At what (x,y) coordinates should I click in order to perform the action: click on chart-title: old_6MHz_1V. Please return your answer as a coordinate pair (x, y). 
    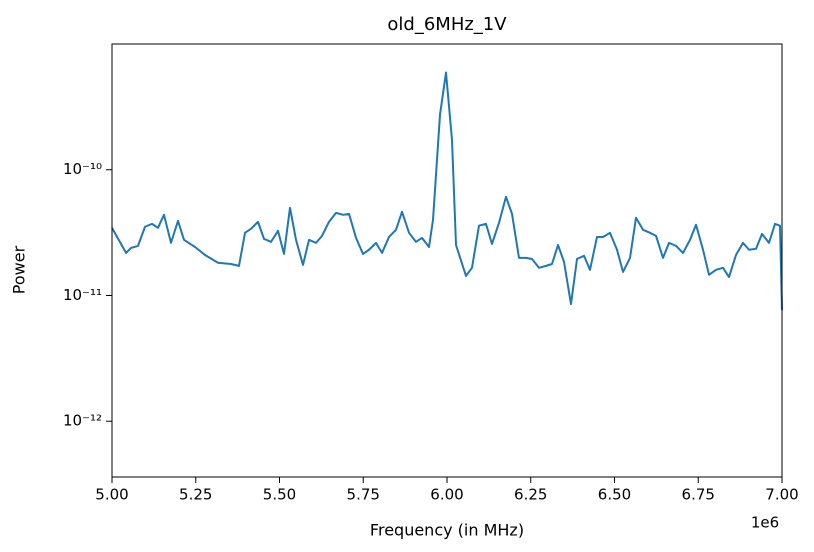
    Looking at the image, I should click on (447, 24).